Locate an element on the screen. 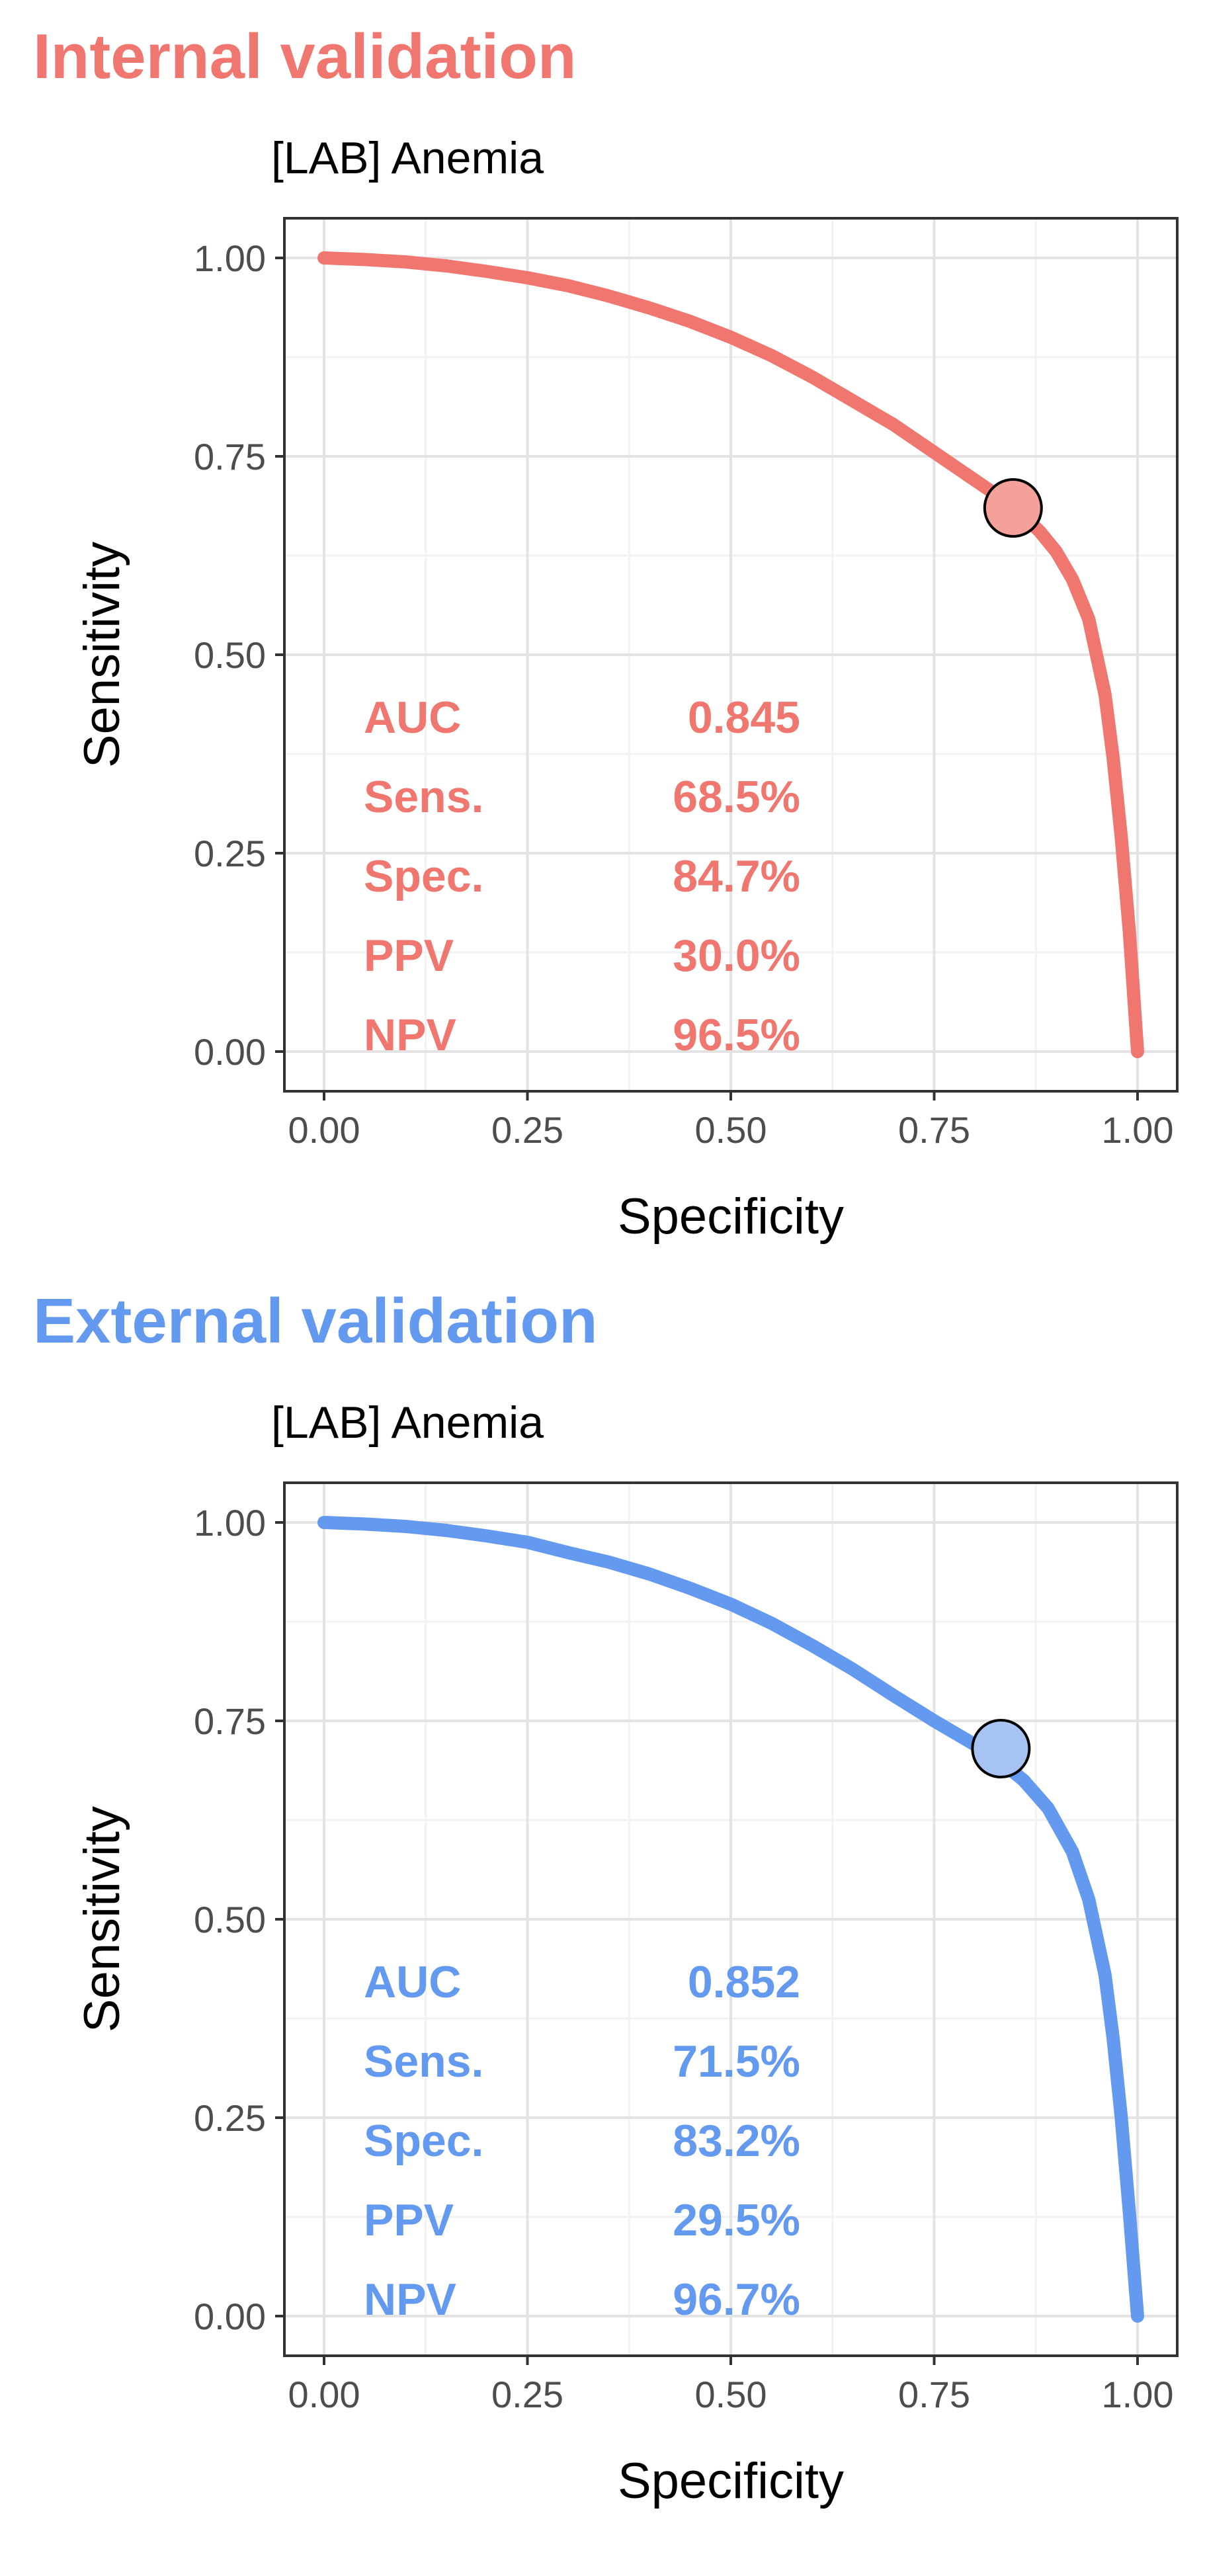 This screenshot has height=2576, width=1205. metric-value: 30.0% is located at coordinates (736, 956).